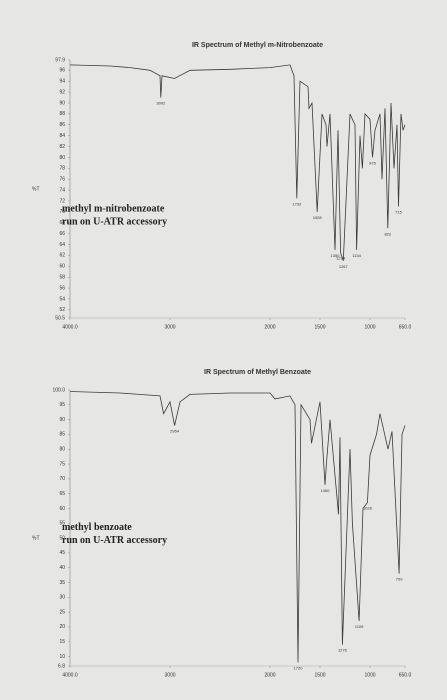 This screenshot has height=700, width=447. I want to click on peak-label: 2954, so click(175, 431).